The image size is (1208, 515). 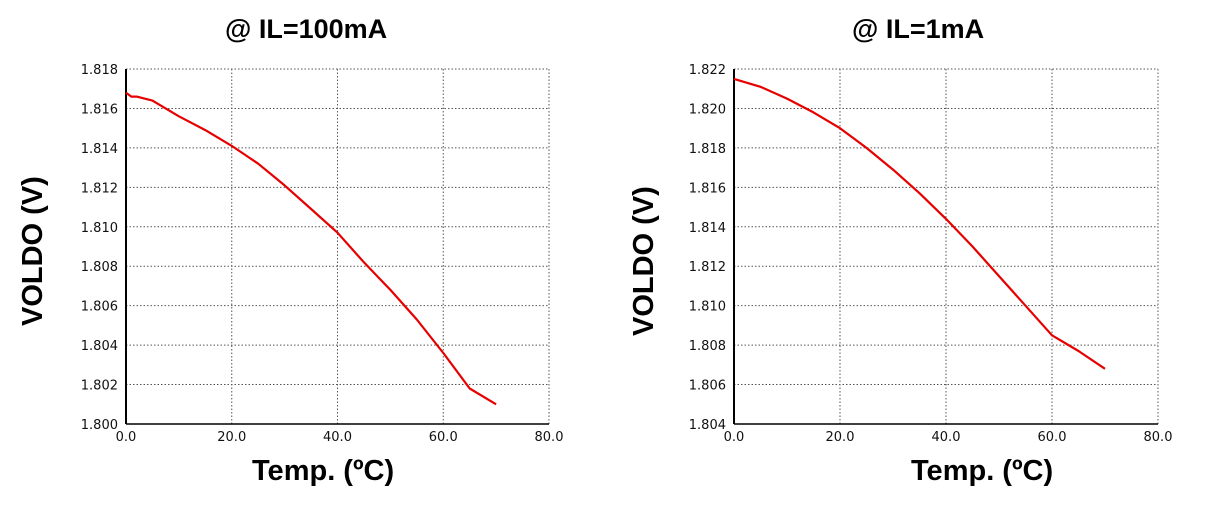 What do you see at coordinates (707, 109) in the screenshot?
I see `y-tick-label: 1.820` at bounding box center [707, 109].